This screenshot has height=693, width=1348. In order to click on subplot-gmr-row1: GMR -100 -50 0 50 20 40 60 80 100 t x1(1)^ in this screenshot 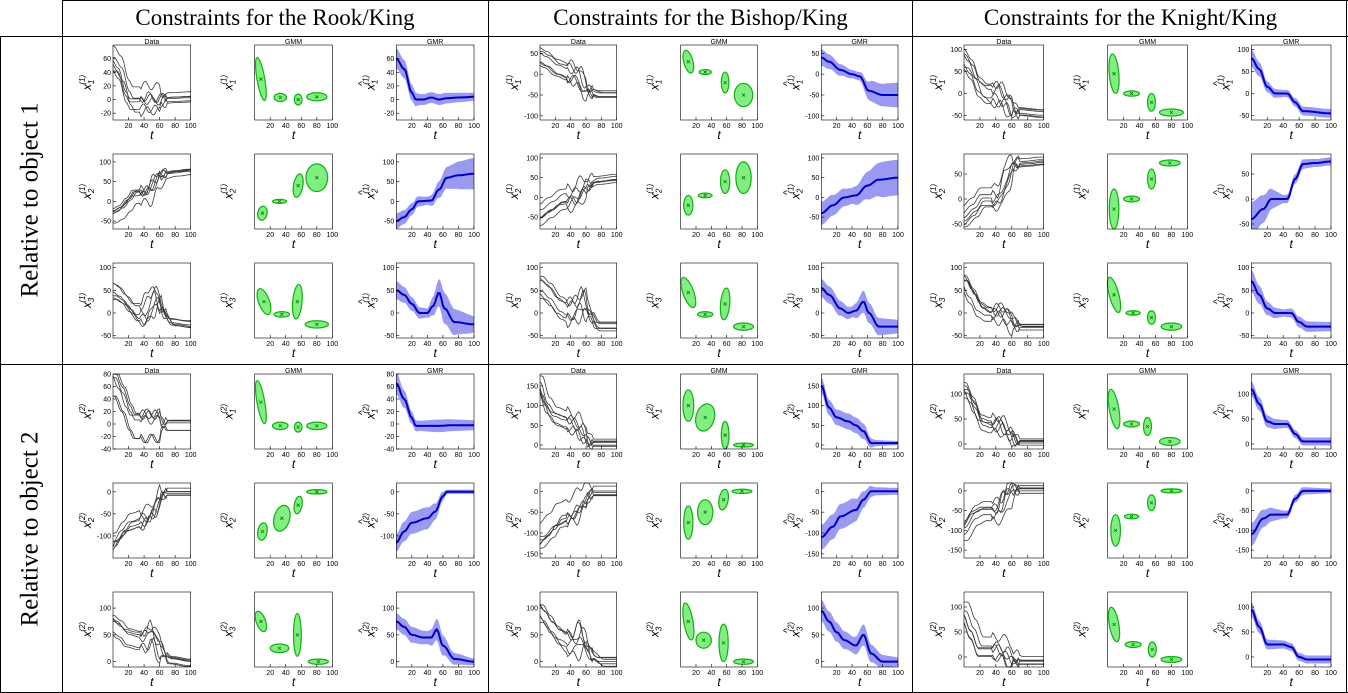, I will do `click(843, 90)`.